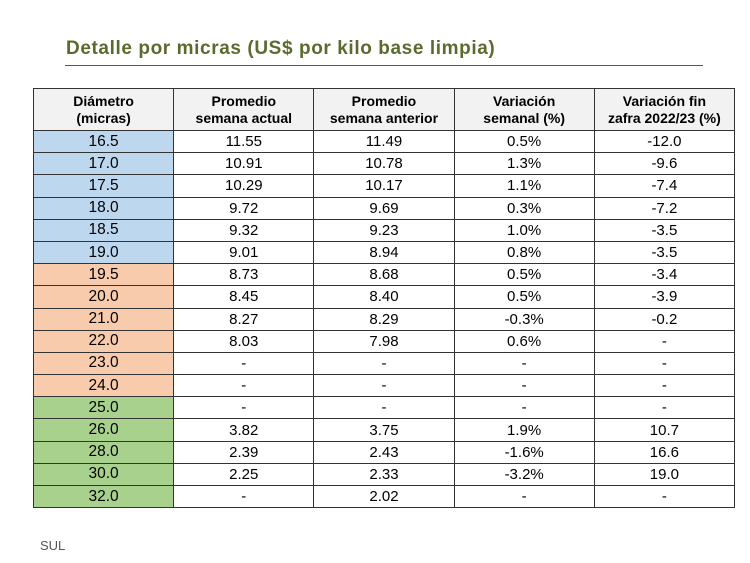 Image resolution: width=750 pixels, height=563 pixels. I want to click on column-header-current-week-avg: Promedio semana actual, so click(244, 109).